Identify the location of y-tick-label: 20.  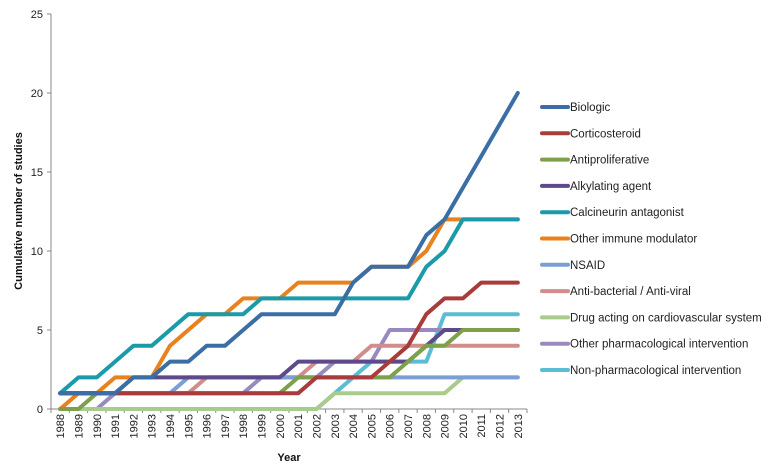
(37, 94).